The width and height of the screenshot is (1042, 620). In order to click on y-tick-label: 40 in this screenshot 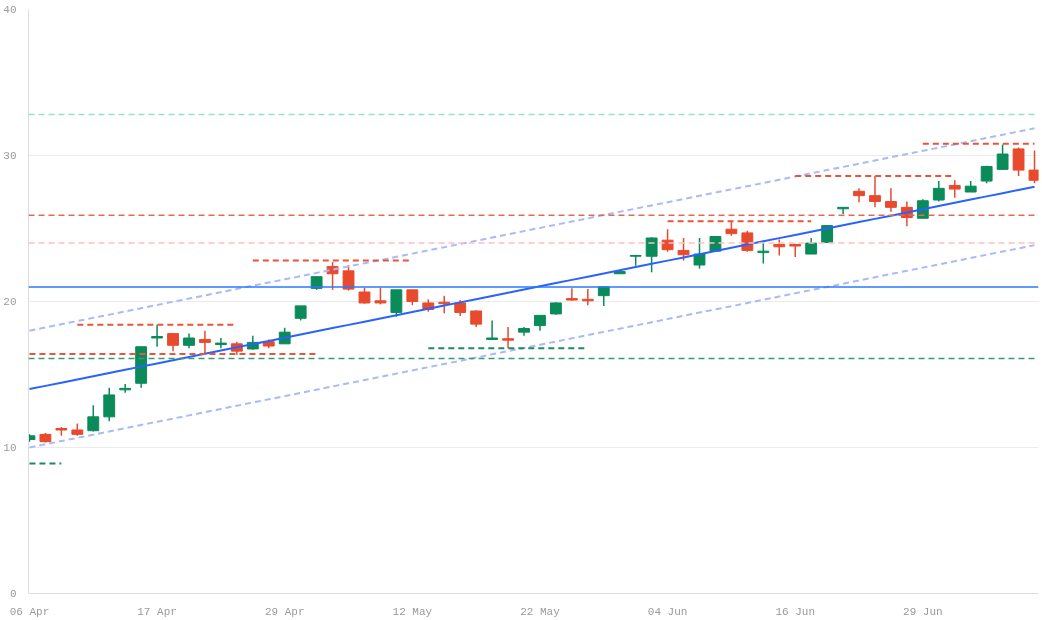, I will do `click(10, 10)`.